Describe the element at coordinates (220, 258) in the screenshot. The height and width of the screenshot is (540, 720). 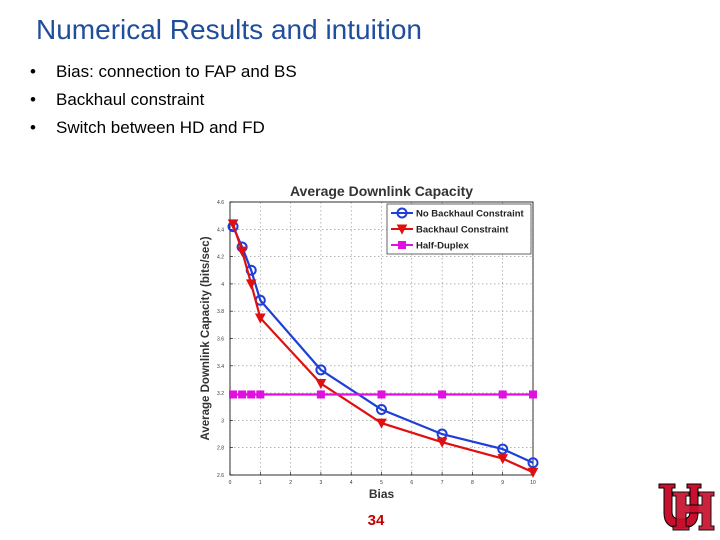
I see `y-tick-label: 4.2` at that location.